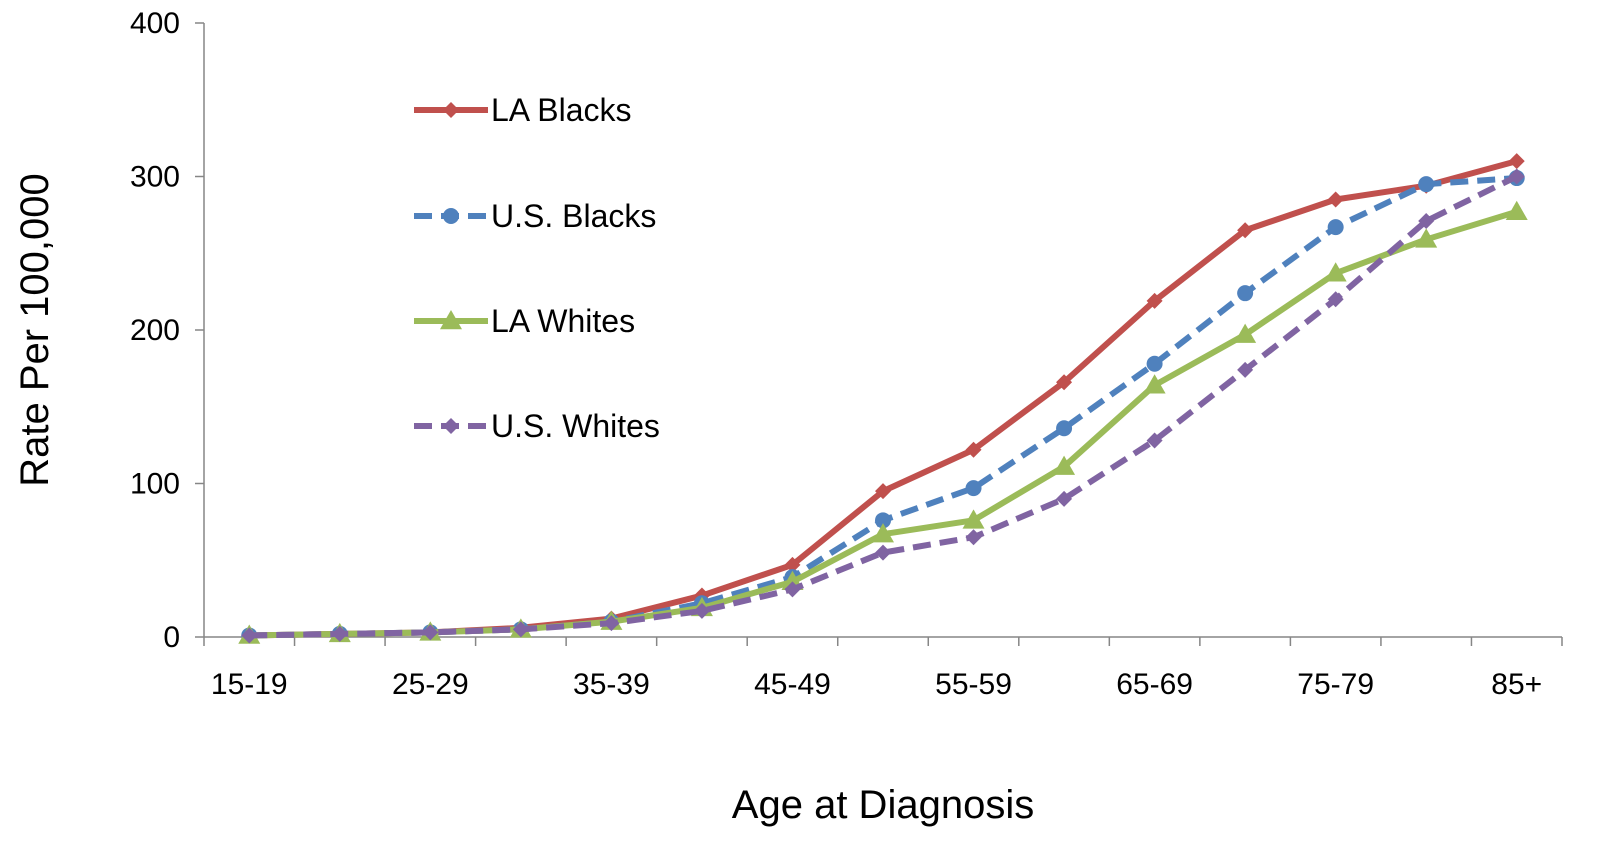 This screenshot has width=1624, height=856. Describe the element at coordinates (155, 484) in the screenshot. I see `y-tick-label: 100` at that location.